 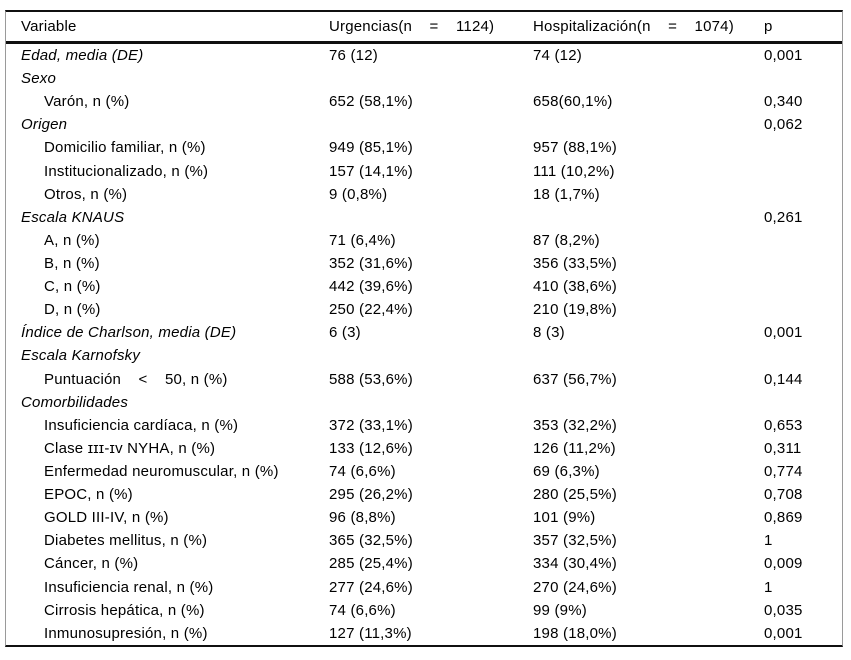 I want to click on row-label: GOLD III-IV, n (%), so click(x=106, y=518).